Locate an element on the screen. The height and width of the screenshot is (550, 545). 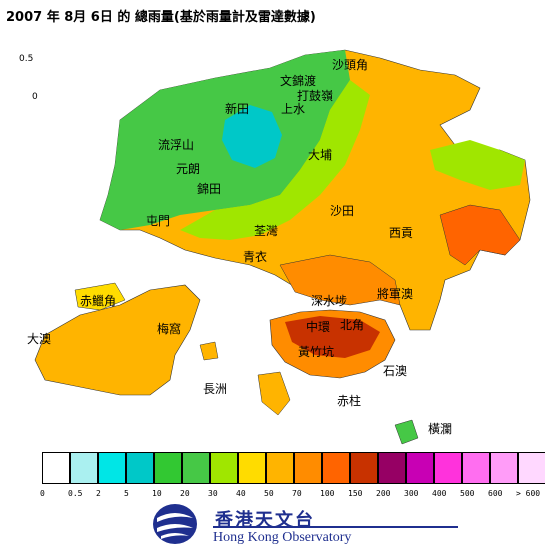
place-tai-o: 大澳 is located at coordinates (39, 339).